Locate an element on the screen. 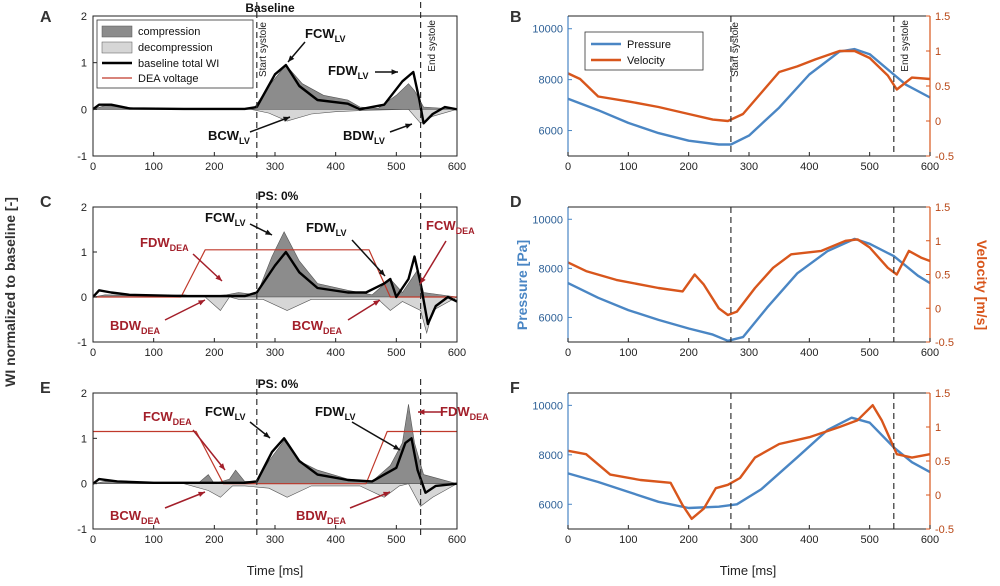  panel-c-plot-area is located at coordinates (275, 283).